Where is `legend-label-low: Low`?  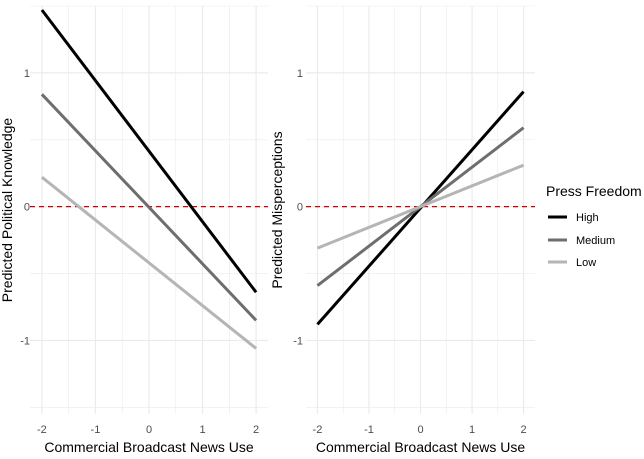
legend-label-low: Low is located at coordinates (586, 263).